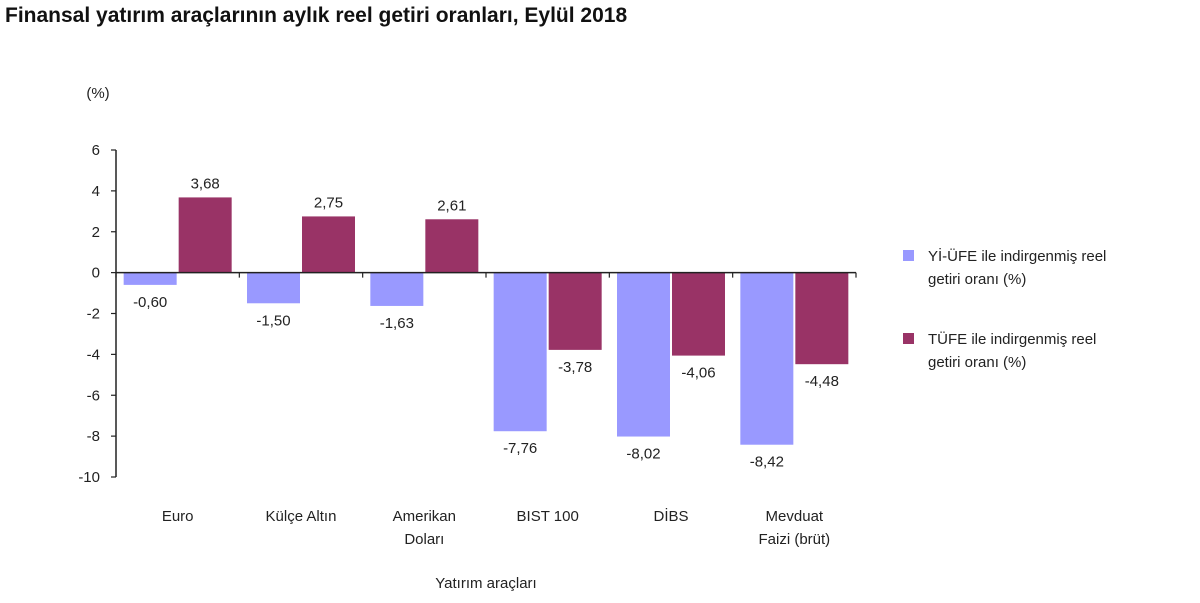 The height and width of the screenshot is (603, 1200). What do you see at coordinates (794, 528) in the screenshot?
I see `category-label: Mevduat Faizi (brüt)` at bounding box center [794, 528].